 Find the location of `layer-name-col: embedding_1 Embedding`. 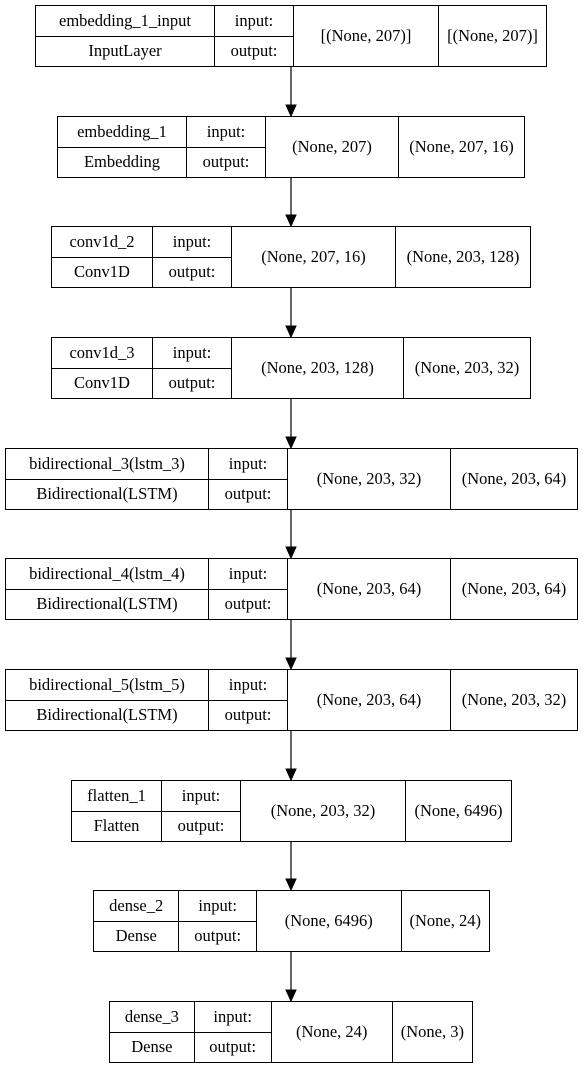

layer-name-col: embedding_1 Embedding is located at coordinates (122, 147).